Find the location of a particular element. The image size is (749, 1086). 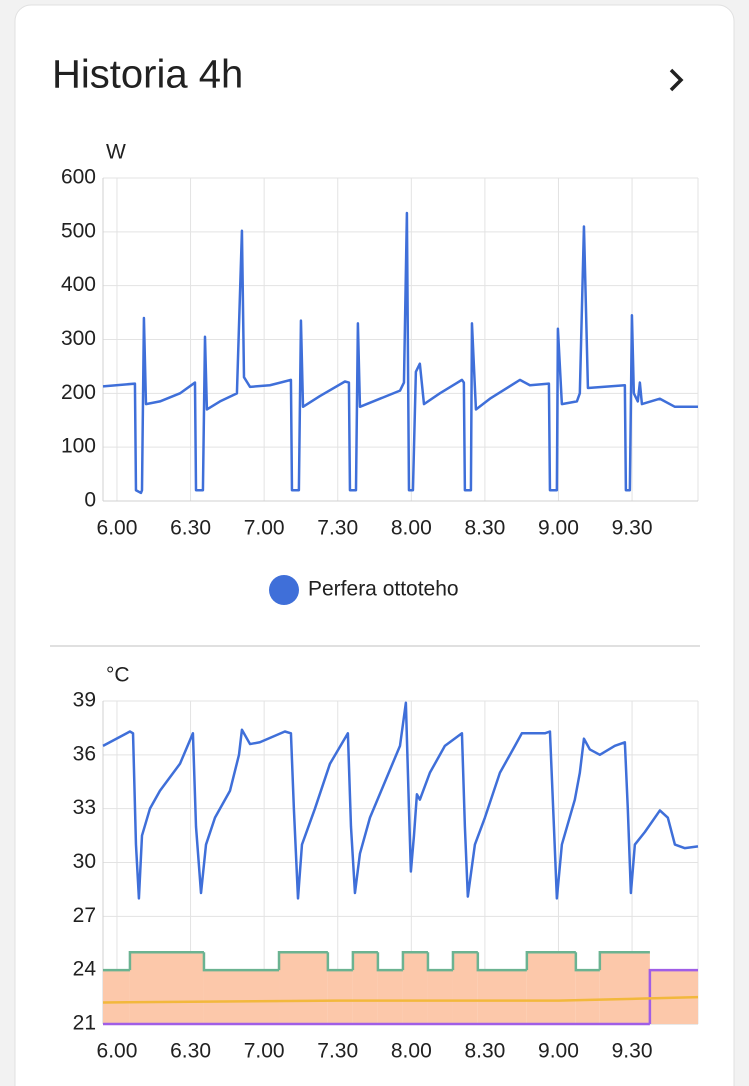

y-tick-label: 200 is located at coordinates (78, 392).